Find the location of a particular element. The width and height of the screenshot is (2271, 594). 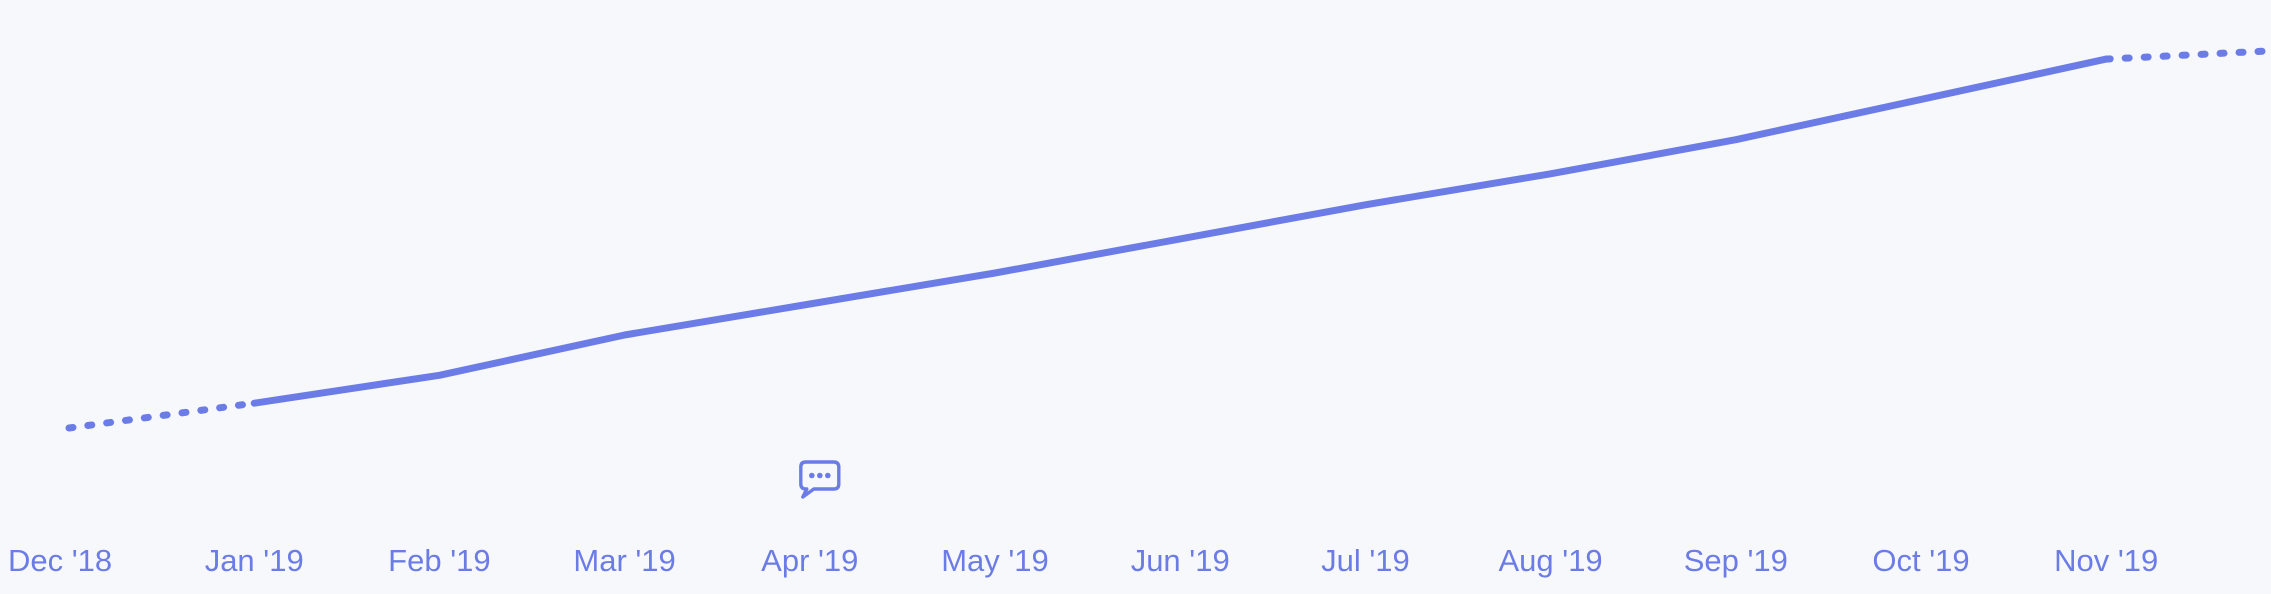

comment-icon is located at coordinates (820, 479).